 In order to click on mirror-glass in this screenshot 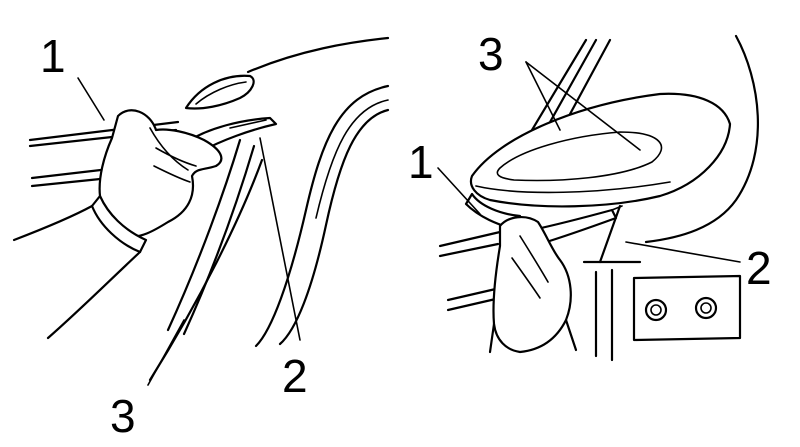, I will do `click(579, 156)`.